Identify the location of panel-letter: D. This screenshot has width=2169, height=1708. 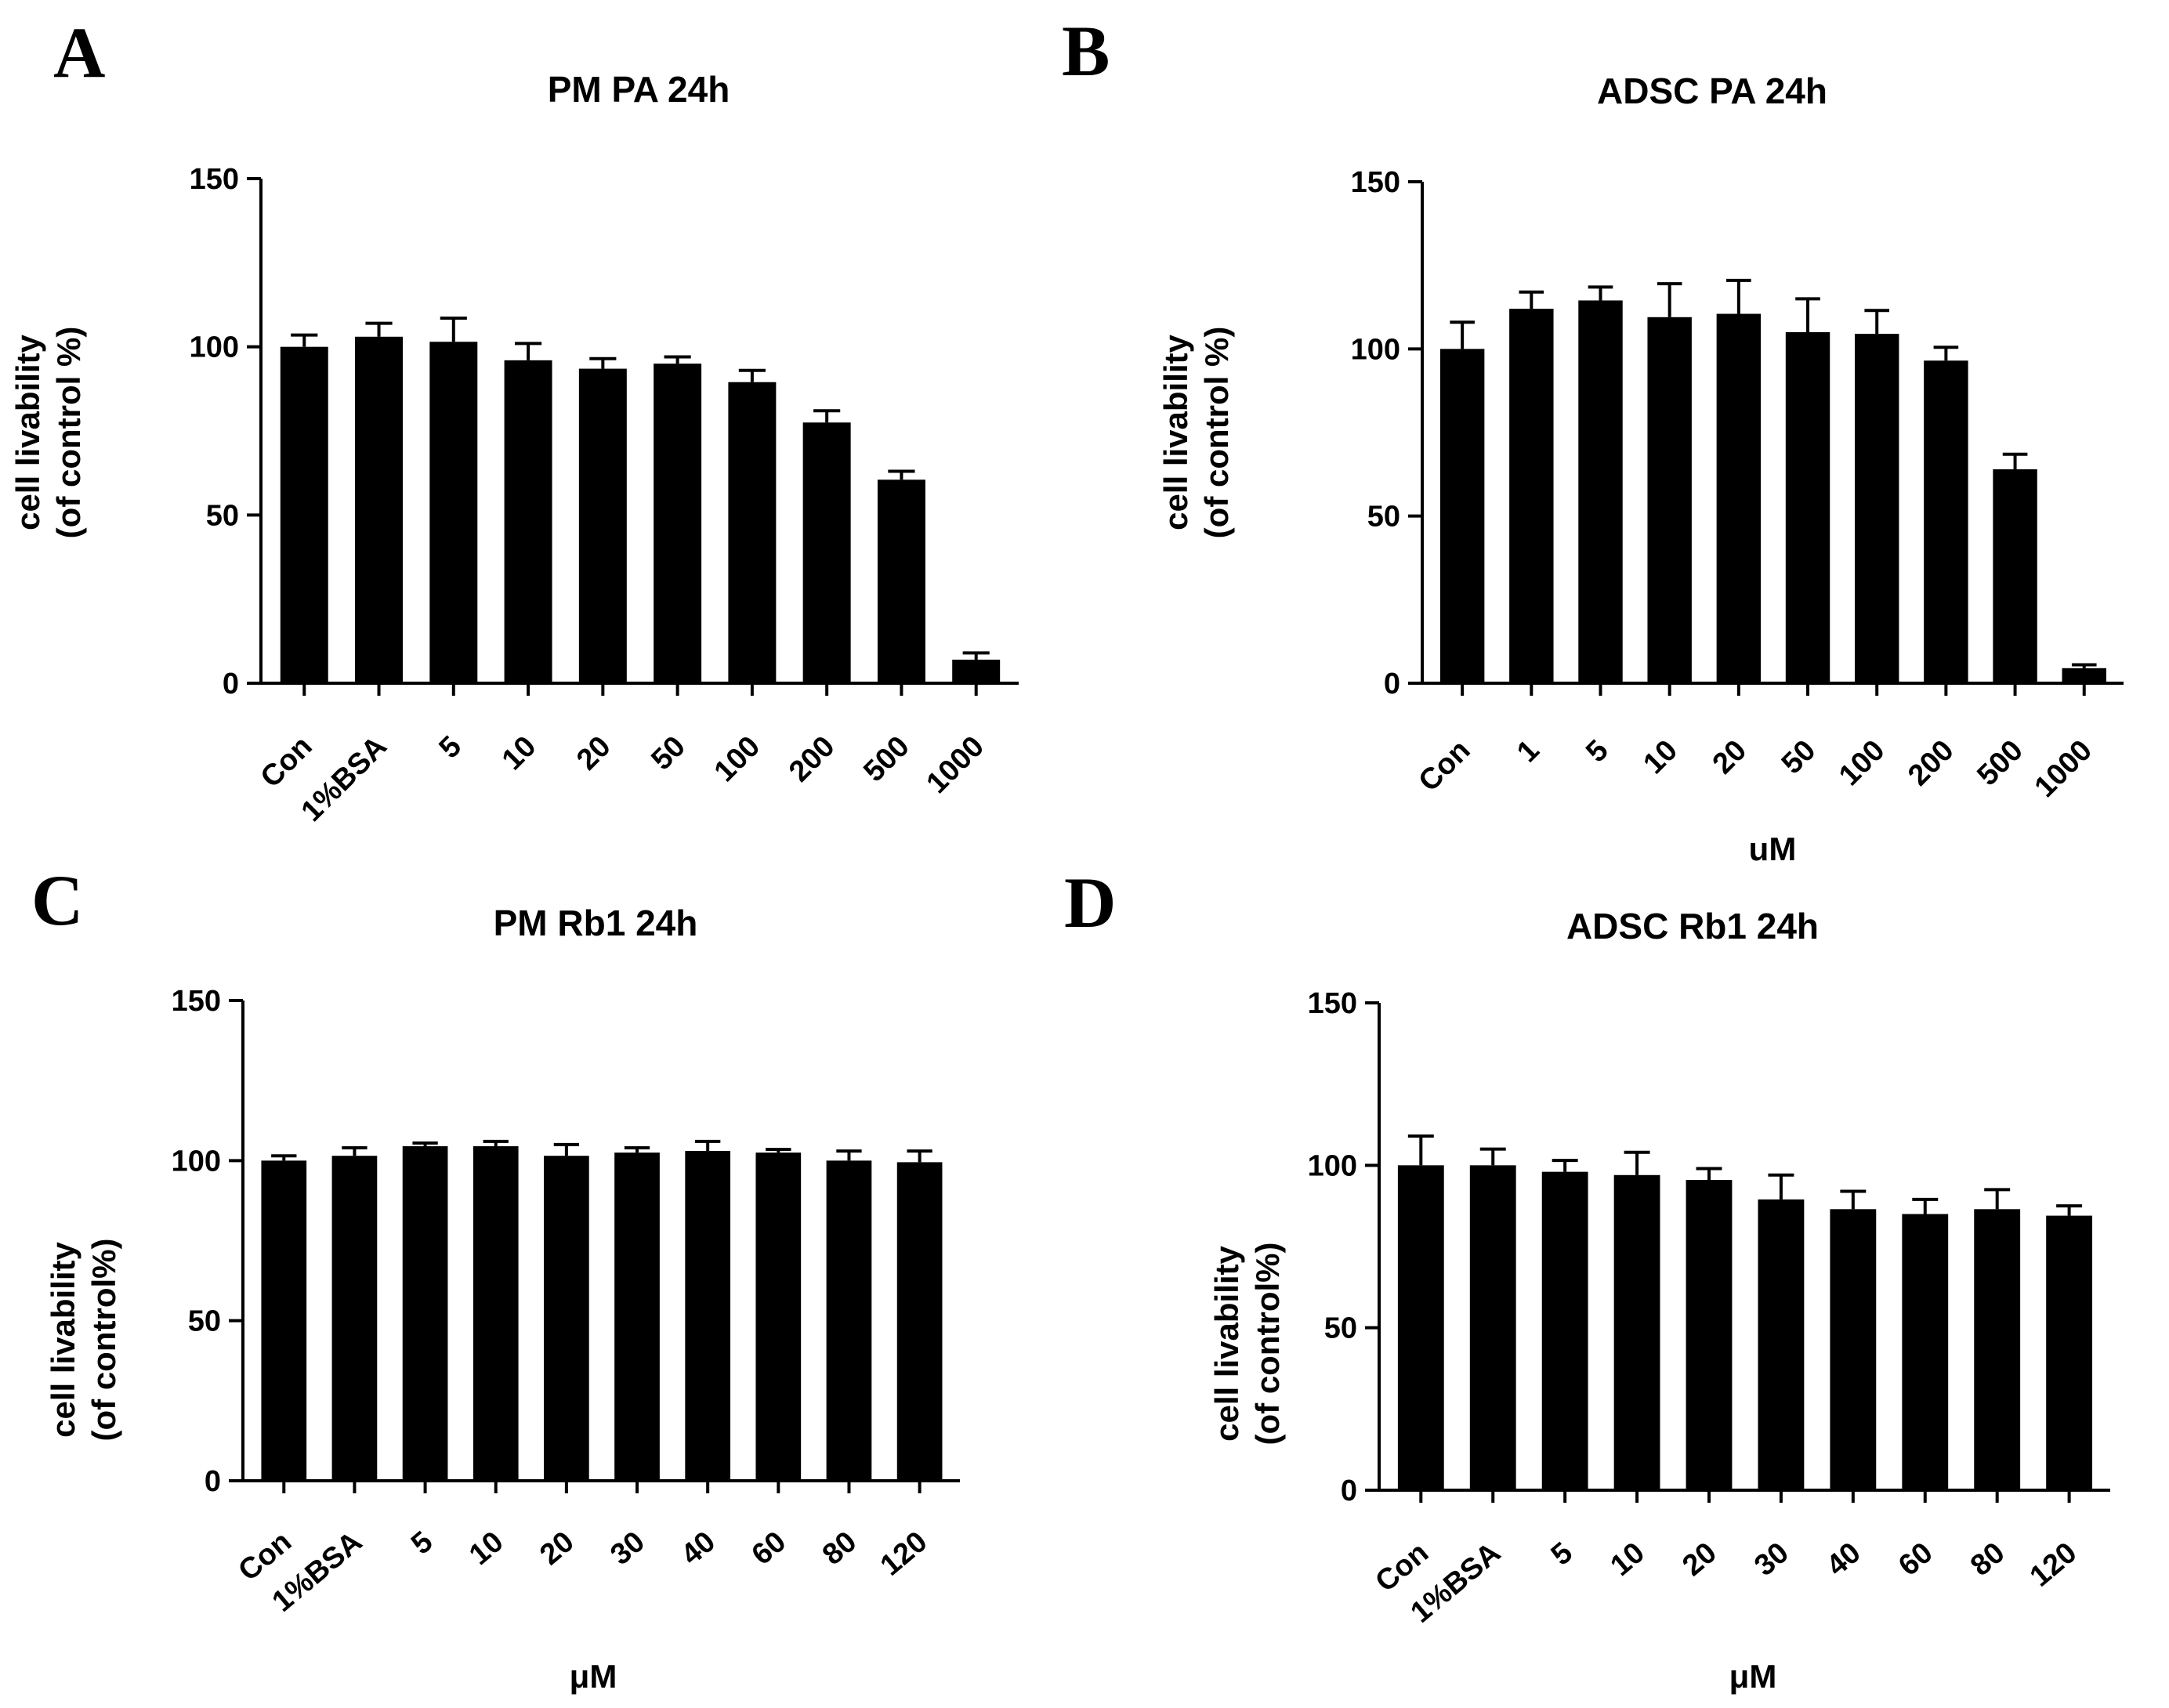
(1090, 903).